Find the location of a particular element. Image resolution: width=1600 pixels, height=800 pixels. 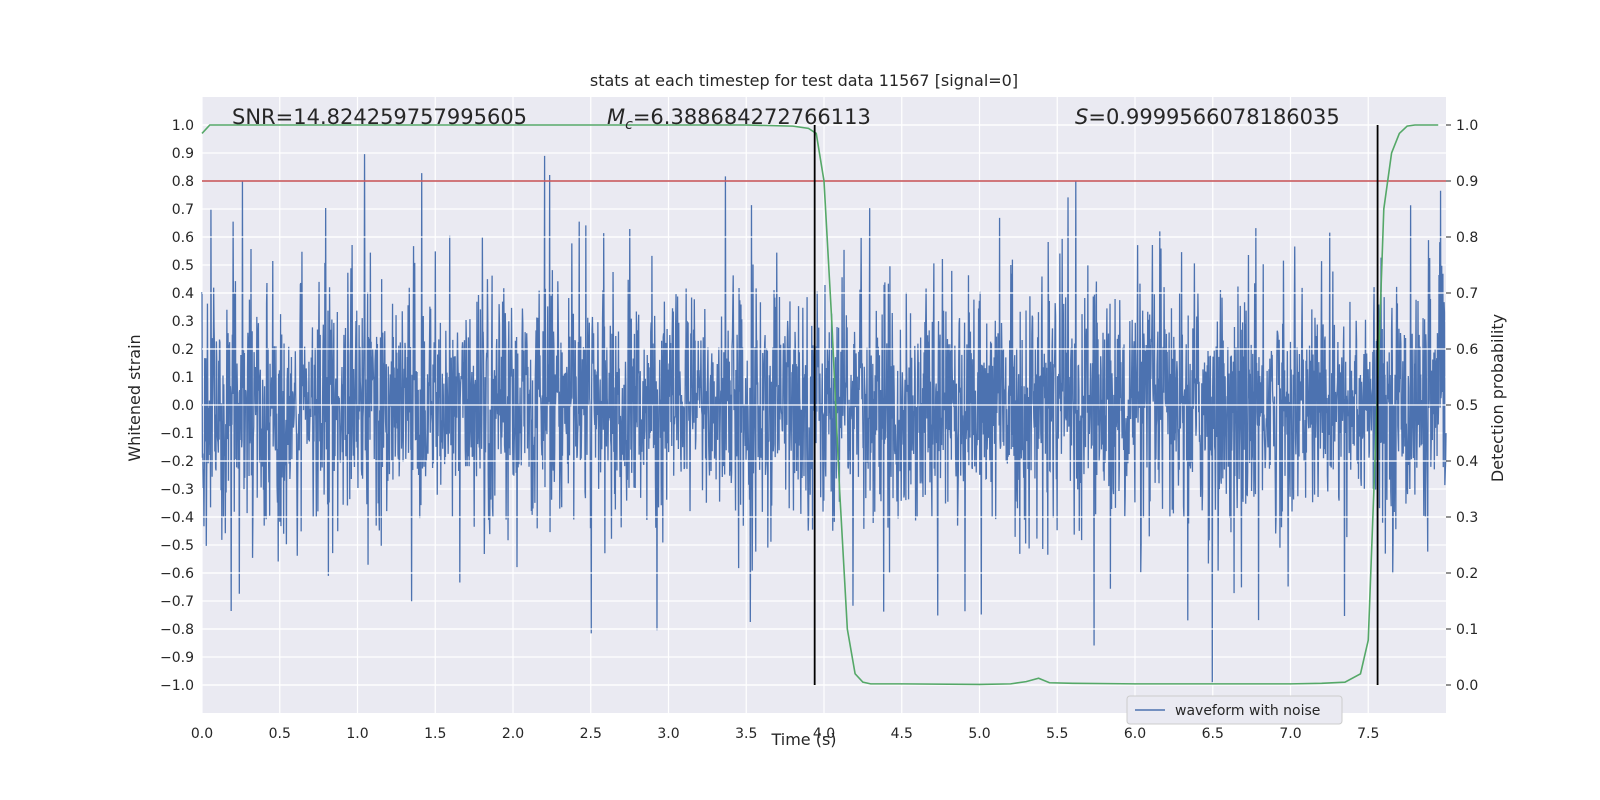

x-tick-label: 3.0 is located at coordinates (668, 734).